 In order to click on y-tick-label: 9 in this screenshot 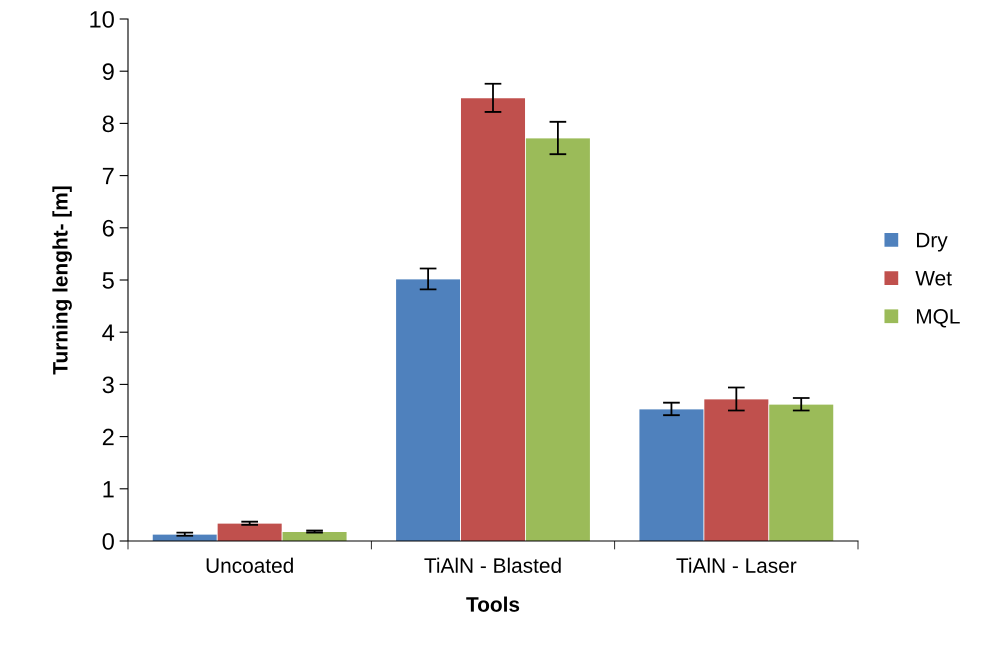, I will do `click(108, 71)`.